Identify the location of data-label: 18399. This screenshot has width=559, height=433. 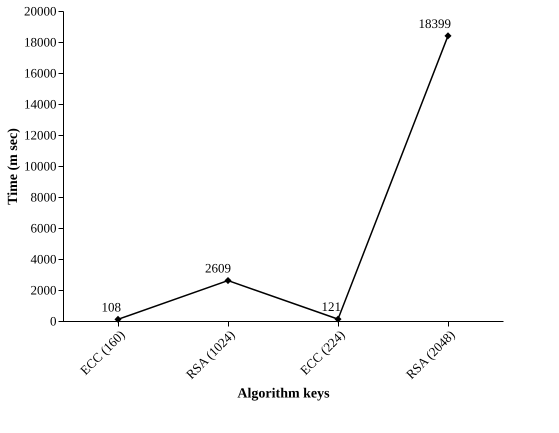
(434, 23).